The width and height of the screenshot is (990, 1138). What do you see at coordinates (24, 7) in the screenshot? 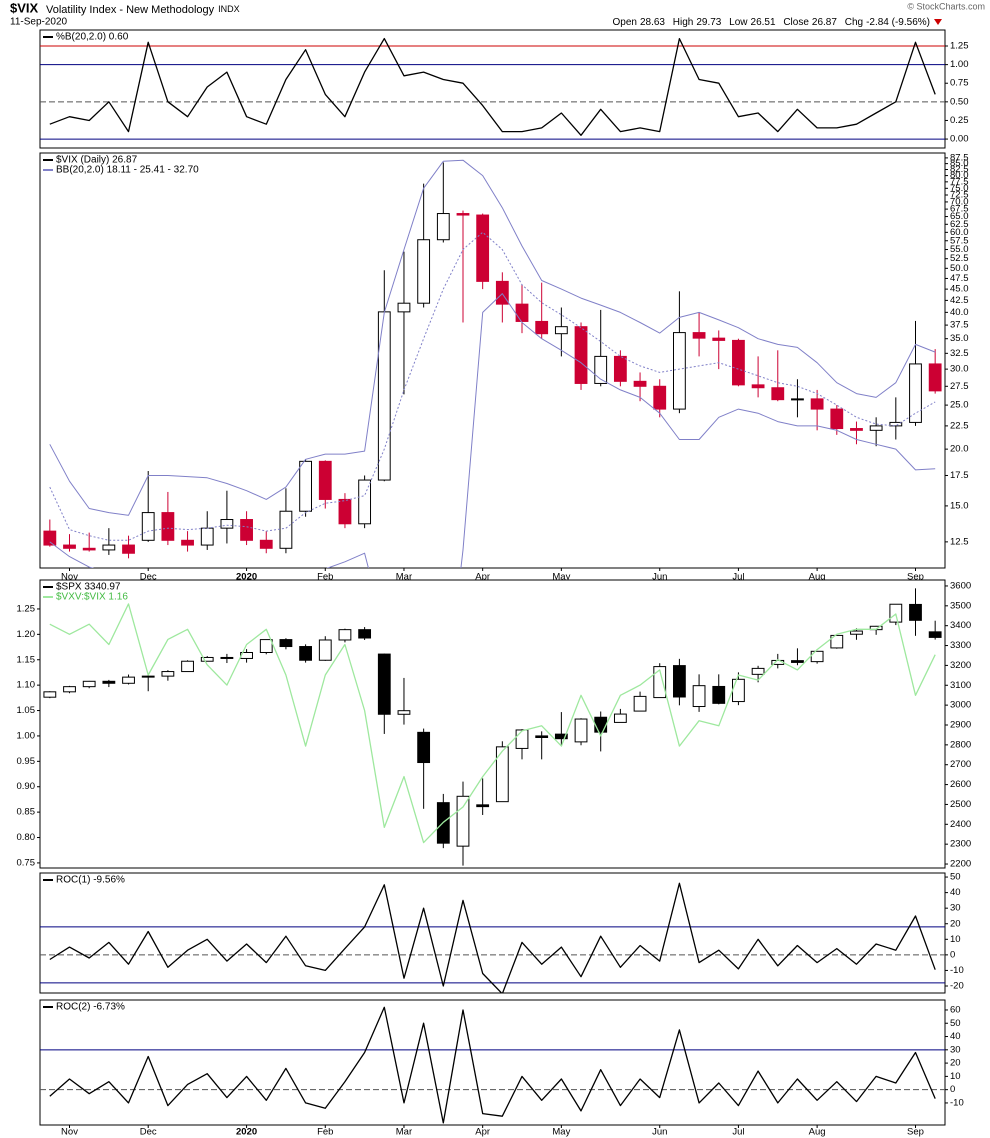
I see `symbol: $VIX` at bounding box center [24, 7].